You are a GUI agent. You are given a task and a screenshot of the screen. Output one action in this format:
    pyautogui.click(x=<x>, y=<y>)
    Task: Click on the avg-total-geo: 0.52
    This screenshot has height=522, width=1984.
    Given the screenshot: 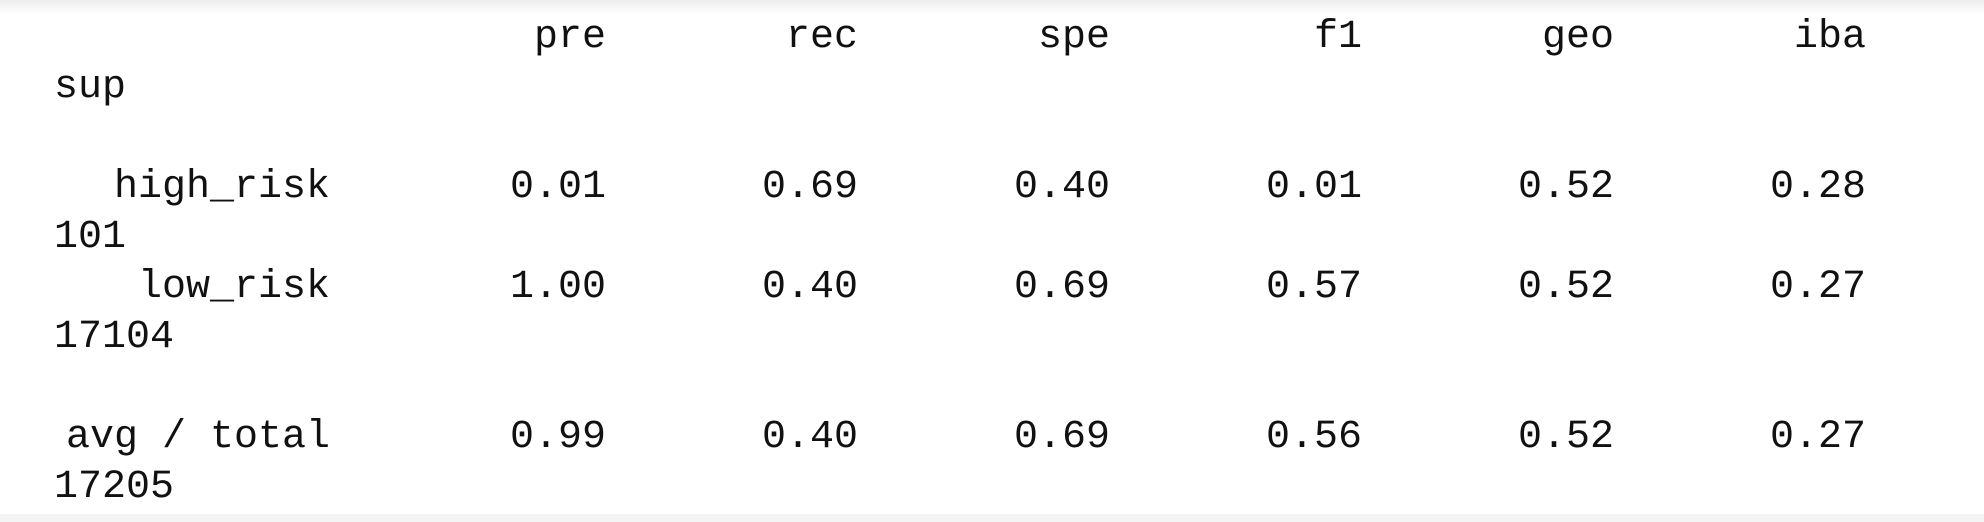 What is the action you would take?
    pyautogui.click(x=1565, y=437)
    